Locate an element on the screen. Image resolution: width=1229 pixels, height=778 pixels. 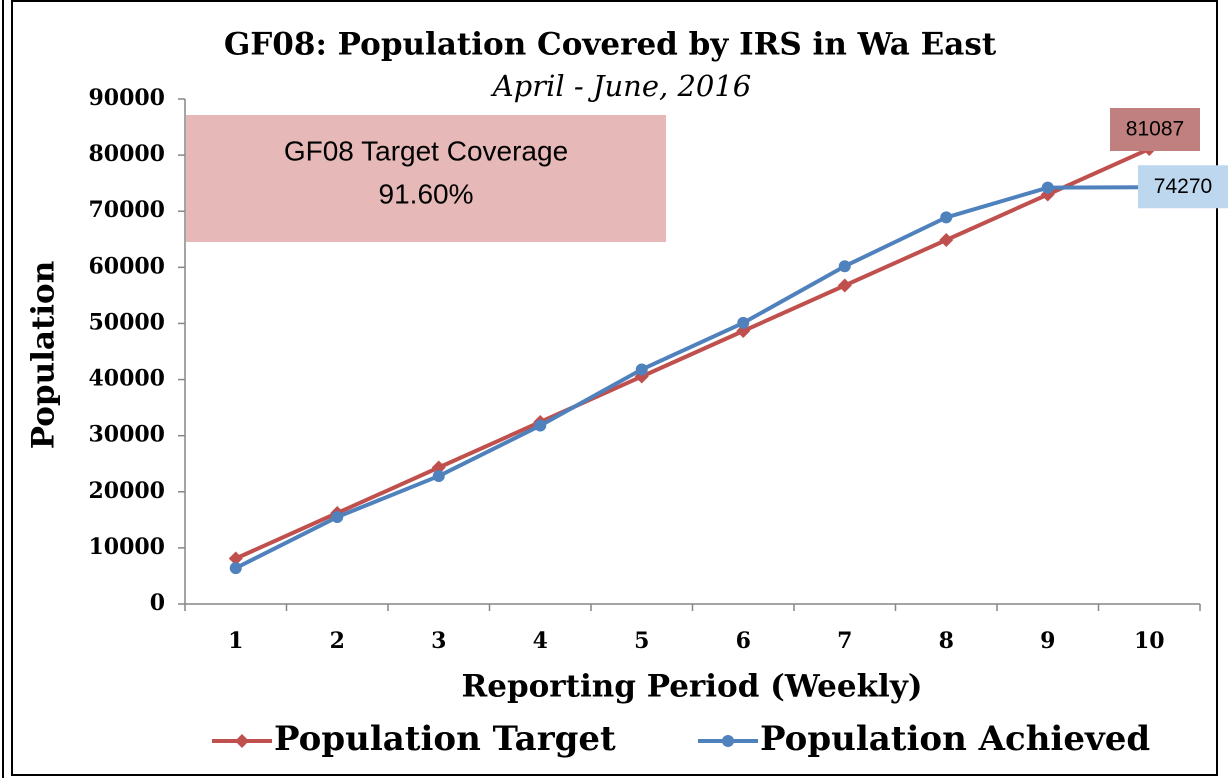
legend-label: Population Achieved is located at coordinates (955, 739).